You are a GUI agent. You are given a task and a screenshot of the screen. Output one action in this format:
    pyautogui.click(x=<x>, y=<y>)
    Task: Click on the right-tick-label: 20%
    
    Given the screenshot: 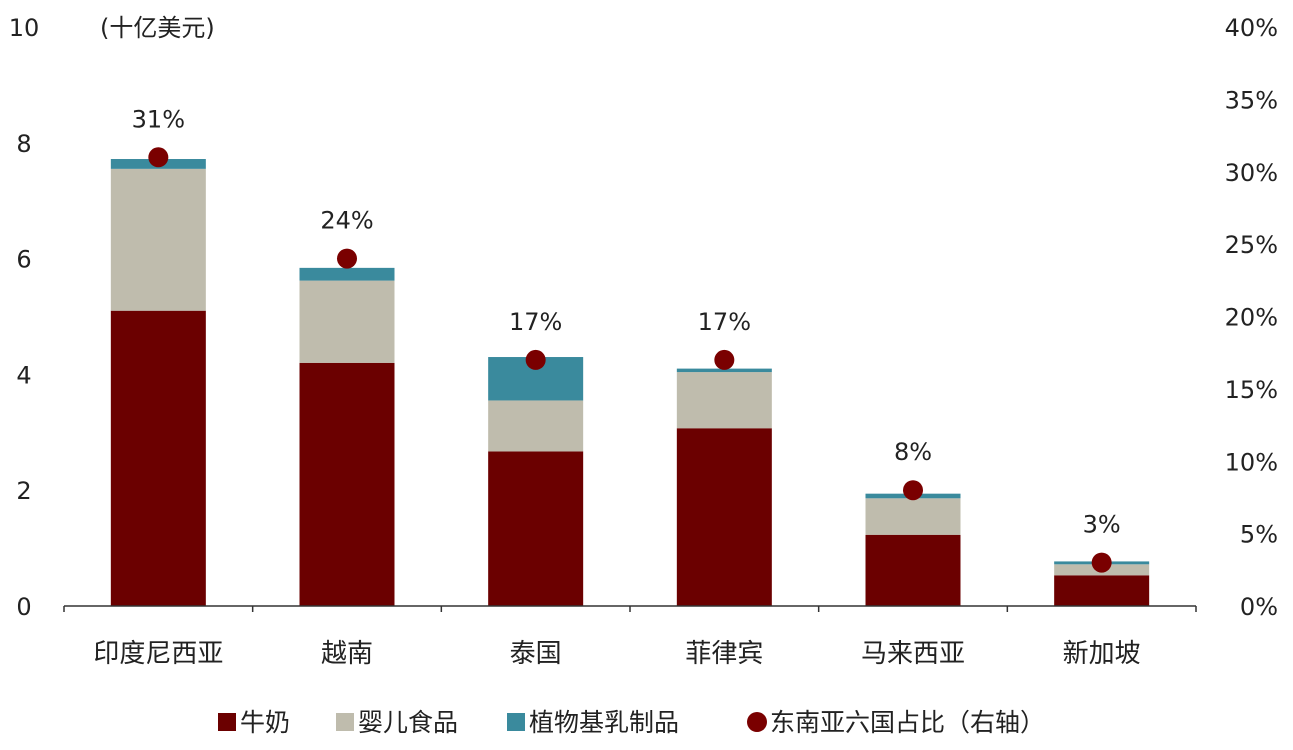 What is the action you would take?
    pyautogui.click(x=1251, y=318)
    